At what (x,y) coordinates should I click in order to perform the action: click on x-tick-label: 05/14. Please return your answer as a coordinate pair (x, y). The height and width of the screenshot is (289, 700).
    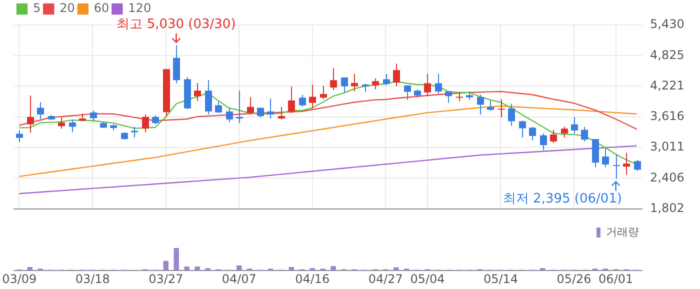
    Looking at the image, I should click on (500, 279).